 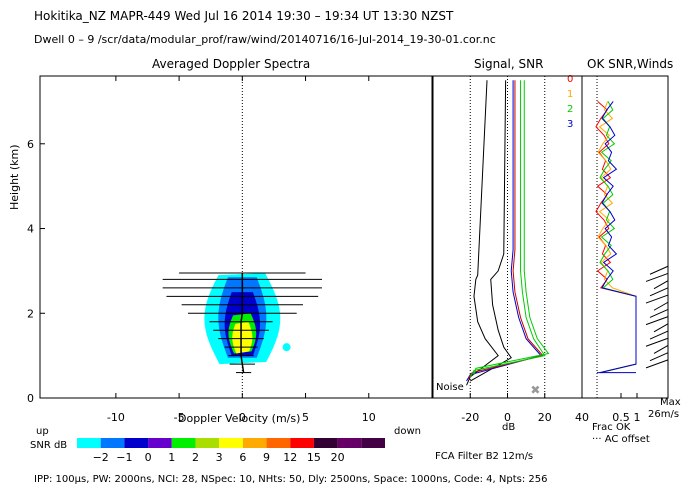 What do you see at coordinates (42, 431) in the screenshot?
I see `label-up: up` at bounding box center [42, 431].